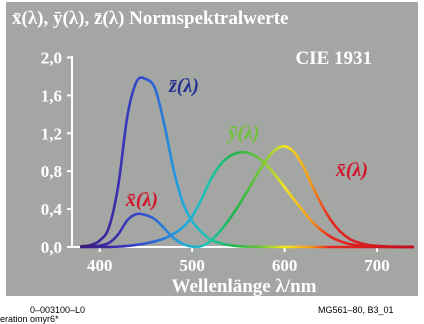 The width and height of the screenshot is (424, 324). What do you see at coordinates (51, 247) in the screenshot?
I see `y-tick-label: 0,0` at bounding box center [51, 247].